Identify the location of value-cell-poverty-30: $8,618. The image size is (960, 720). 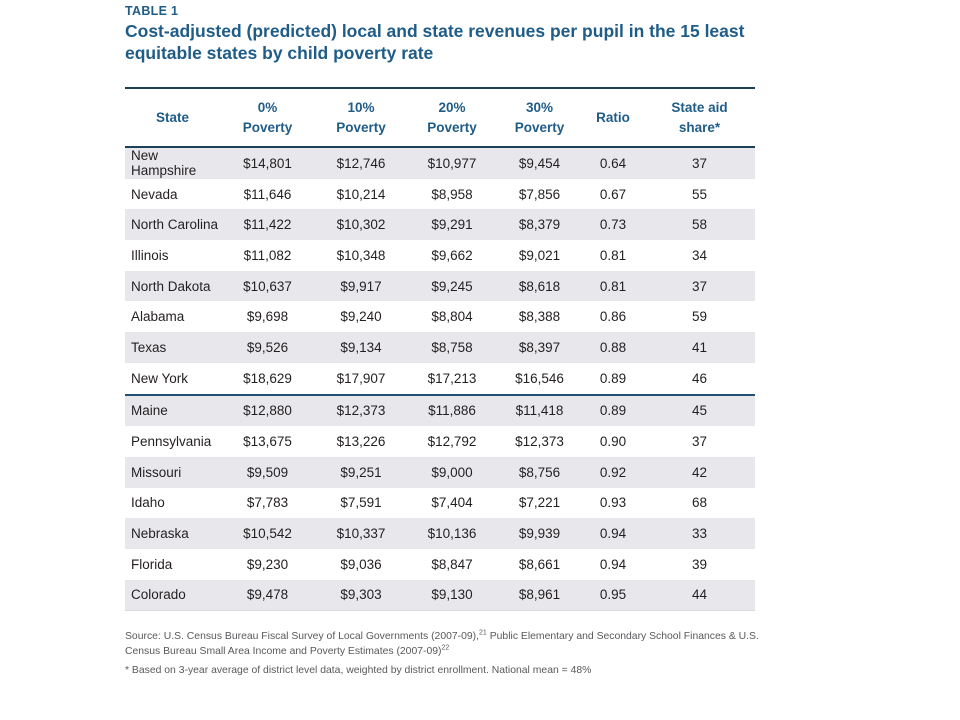
(539, 286).